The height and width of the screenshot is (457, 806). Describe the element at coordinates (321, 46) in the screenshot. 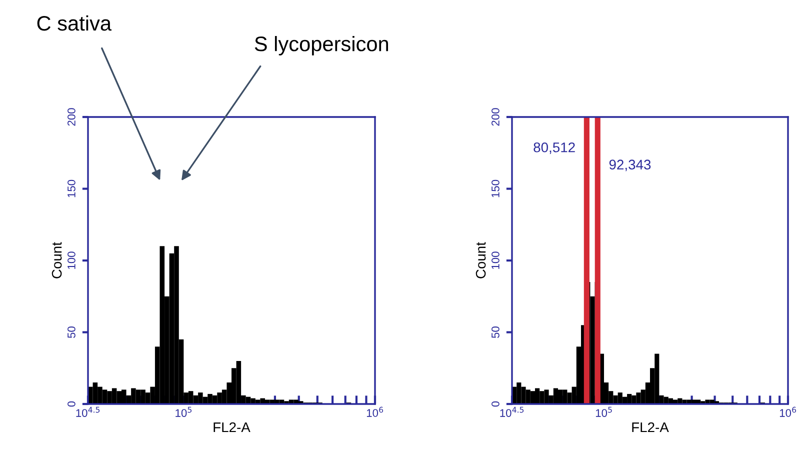

I see `text: S lycopersicon` at that location.